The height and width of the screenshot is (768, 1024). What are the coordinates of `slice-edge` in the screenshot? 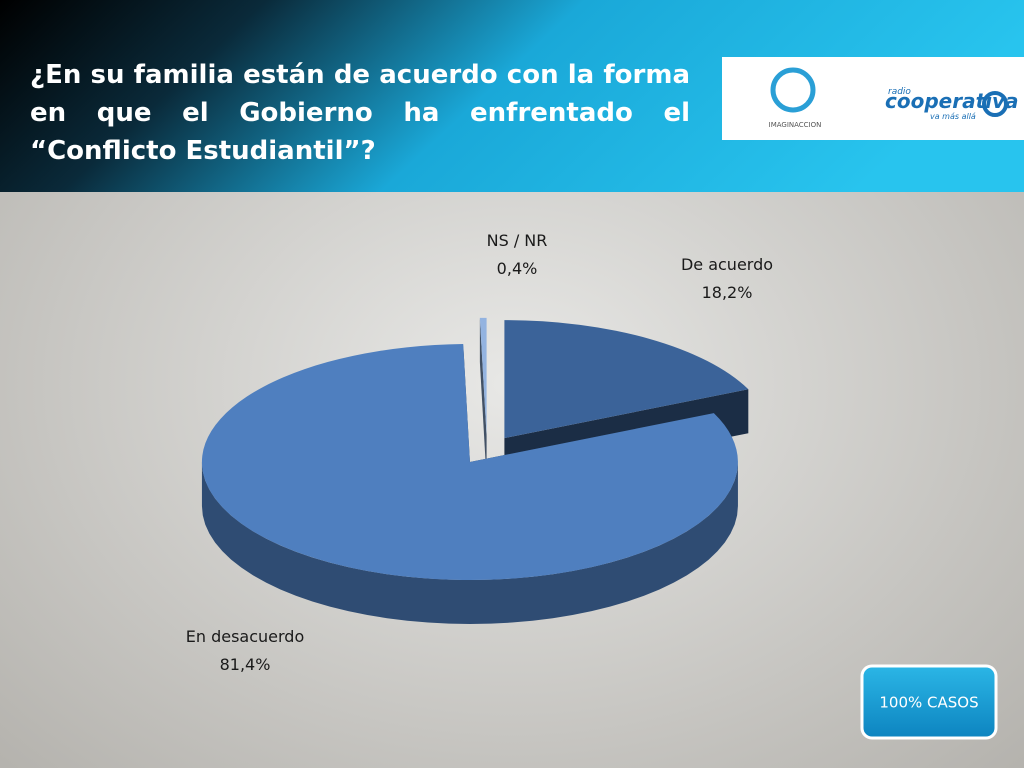 It's located at (483, 398).